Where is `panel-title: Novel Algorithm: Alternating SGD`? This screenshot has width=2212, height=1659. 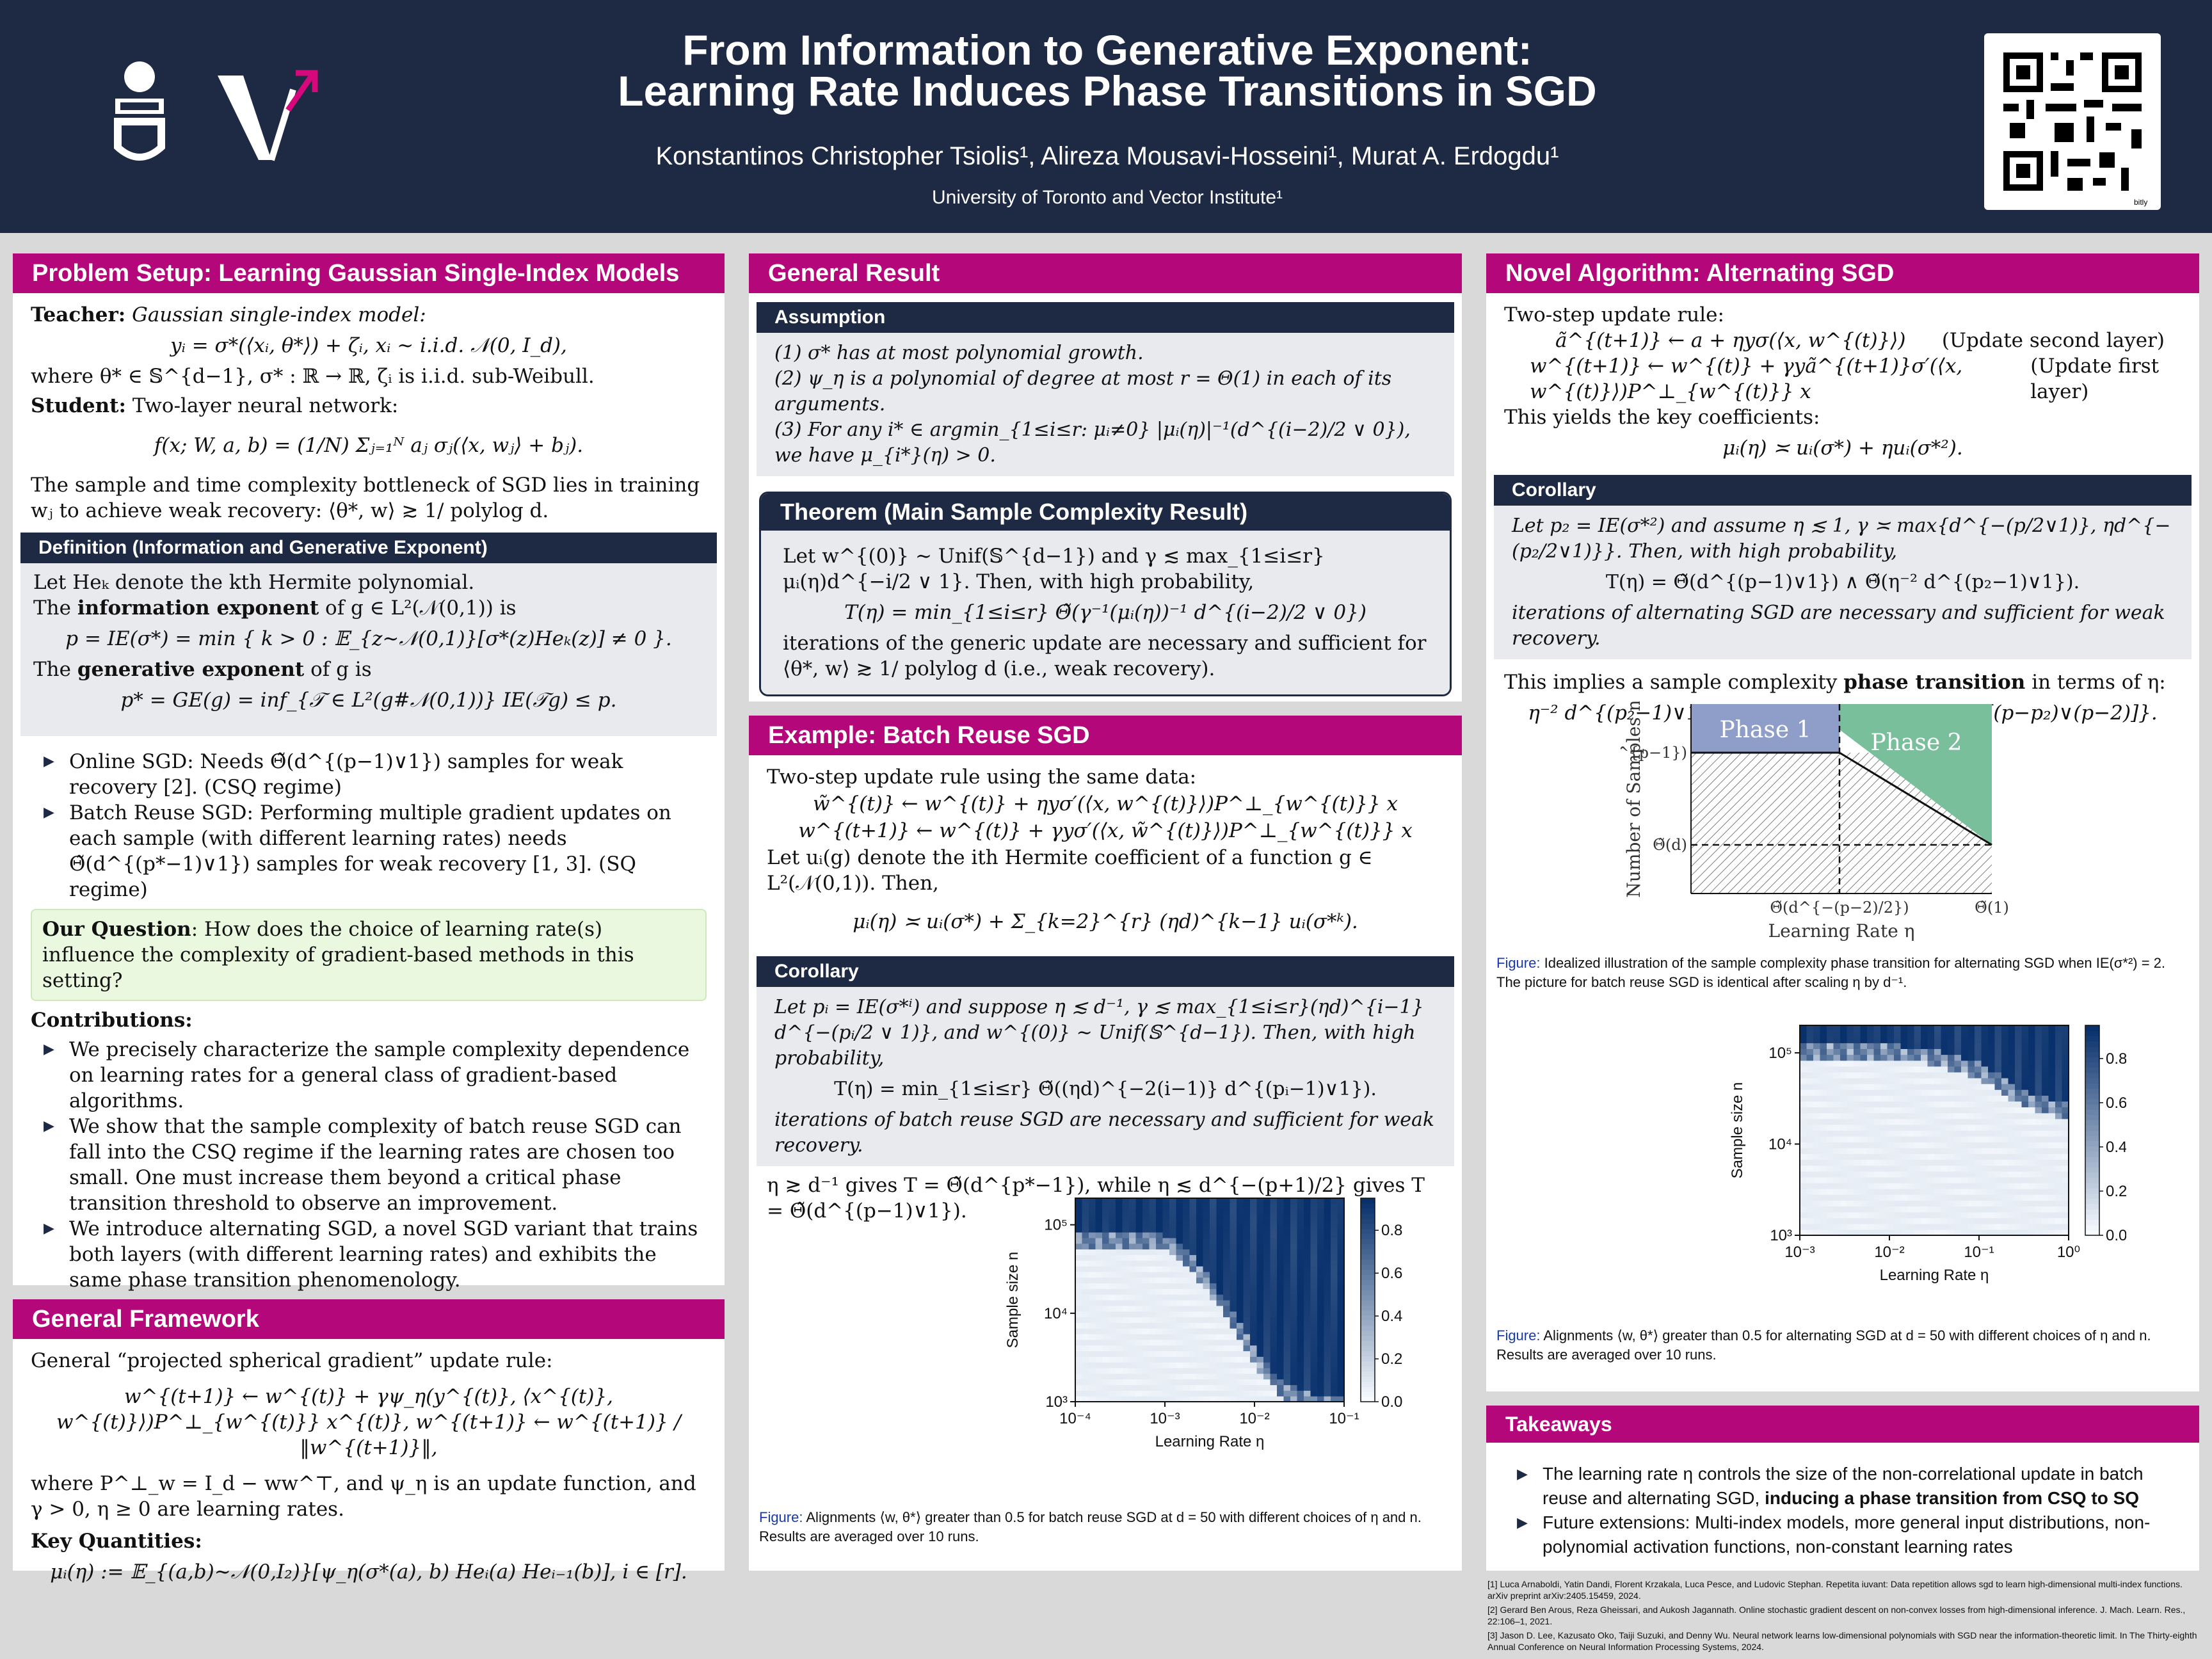
panel-title: Novel Algorithm: Alternating SGD is located at coordinates (1842, 273).